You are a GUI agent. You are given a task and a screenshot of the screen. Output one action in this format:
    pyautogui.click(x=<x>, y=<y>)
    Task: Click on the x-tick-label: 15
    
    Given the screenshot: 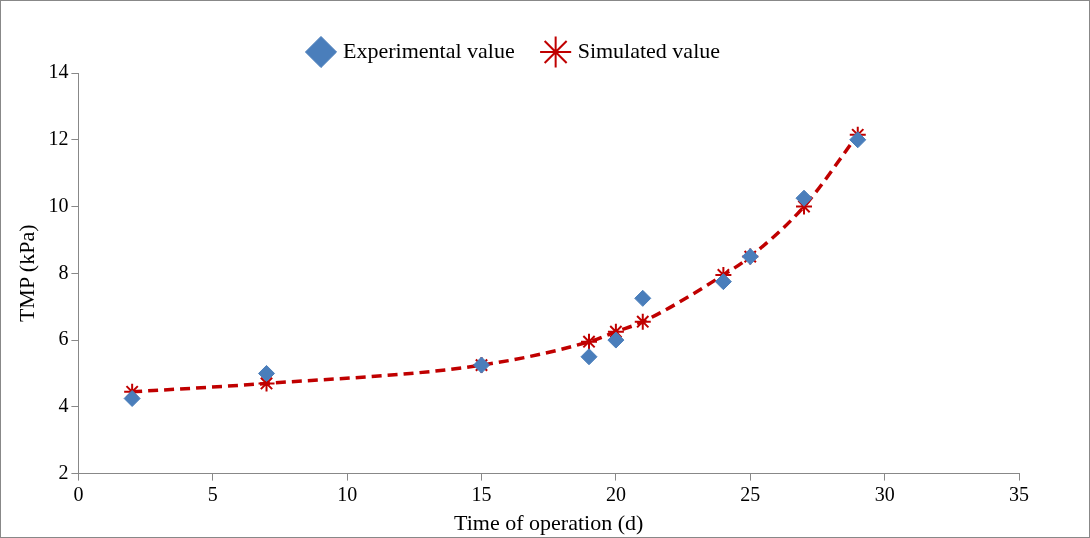 What is the action you would take?
    pyautogui.click(x=481, y=493)
    